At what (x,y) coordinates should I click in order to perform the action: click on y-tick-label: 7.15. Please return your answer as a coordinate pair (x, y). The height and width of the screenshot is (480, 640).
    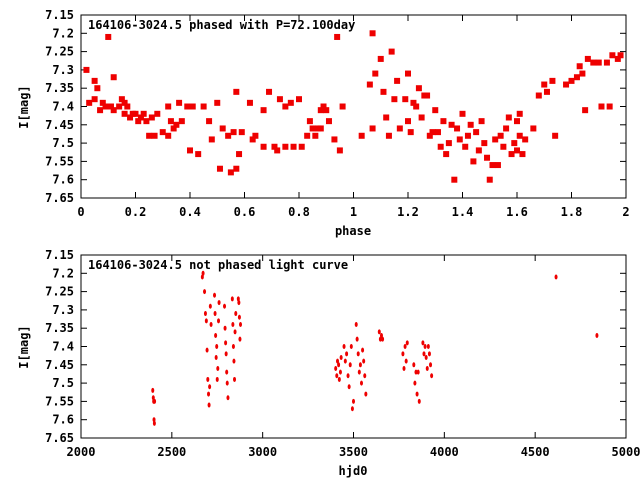
    Looking at the image, I should click on (59, 255).